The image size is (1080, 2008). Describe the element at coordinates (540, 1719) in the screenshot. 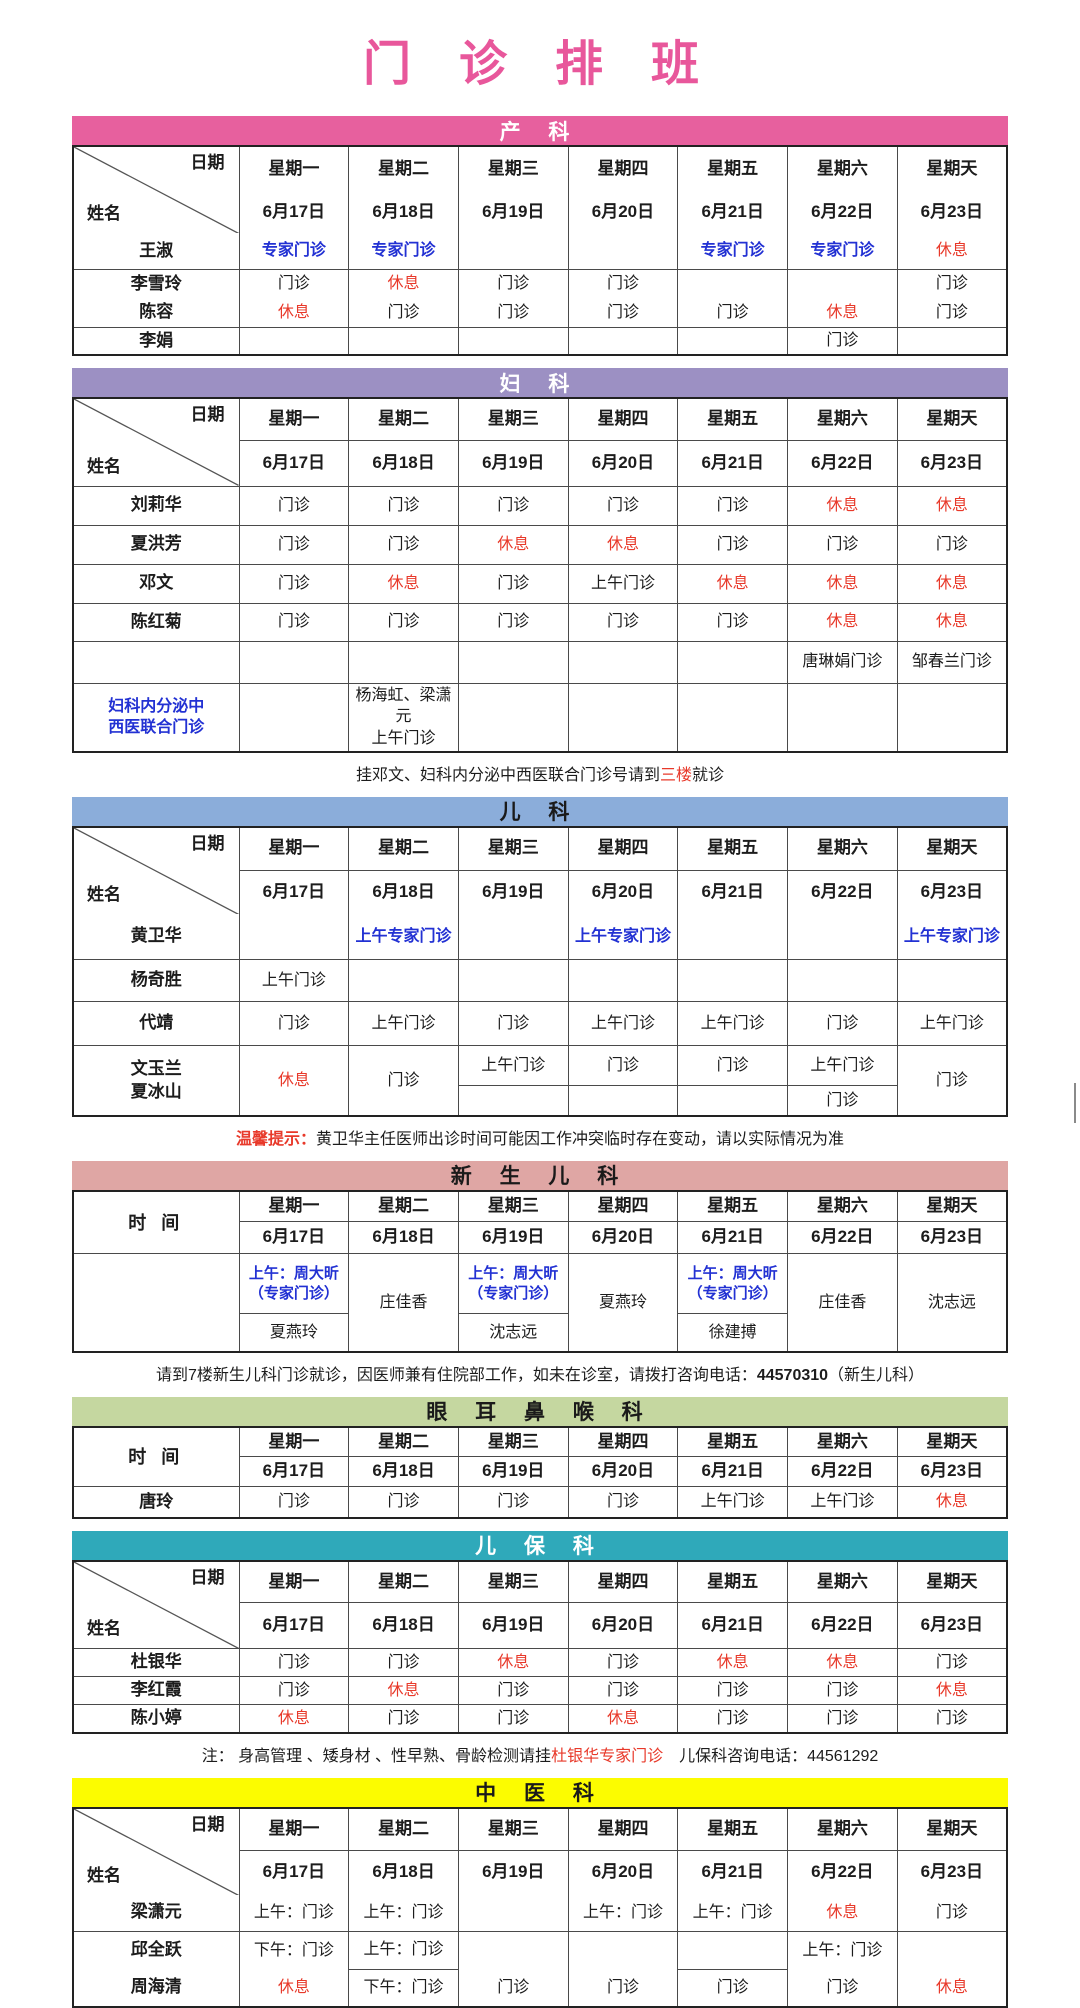

I see `doctor-row: 陈小婷 休息 门诊 门诊 休息 门诊 门诊 门诊` at that location.